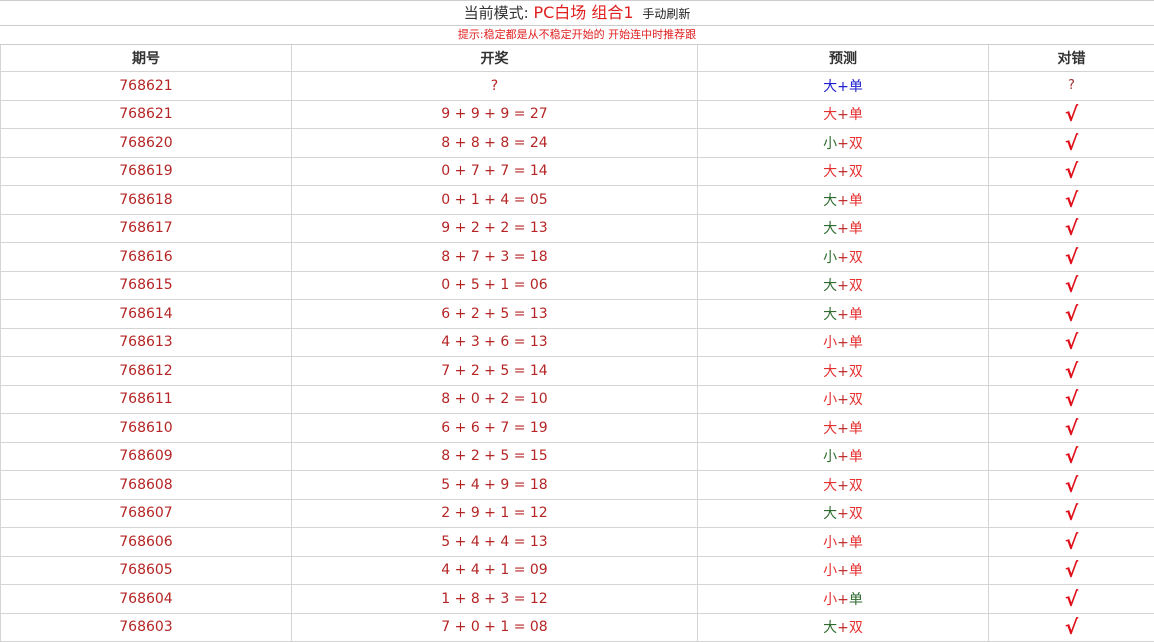 Image resolution: width=1154 pixels, height=642 pixels. What do you see at coordinates (146, 399) in the screenshot?
I see `issue-cell: 768611` at bounding box center [146, 399].